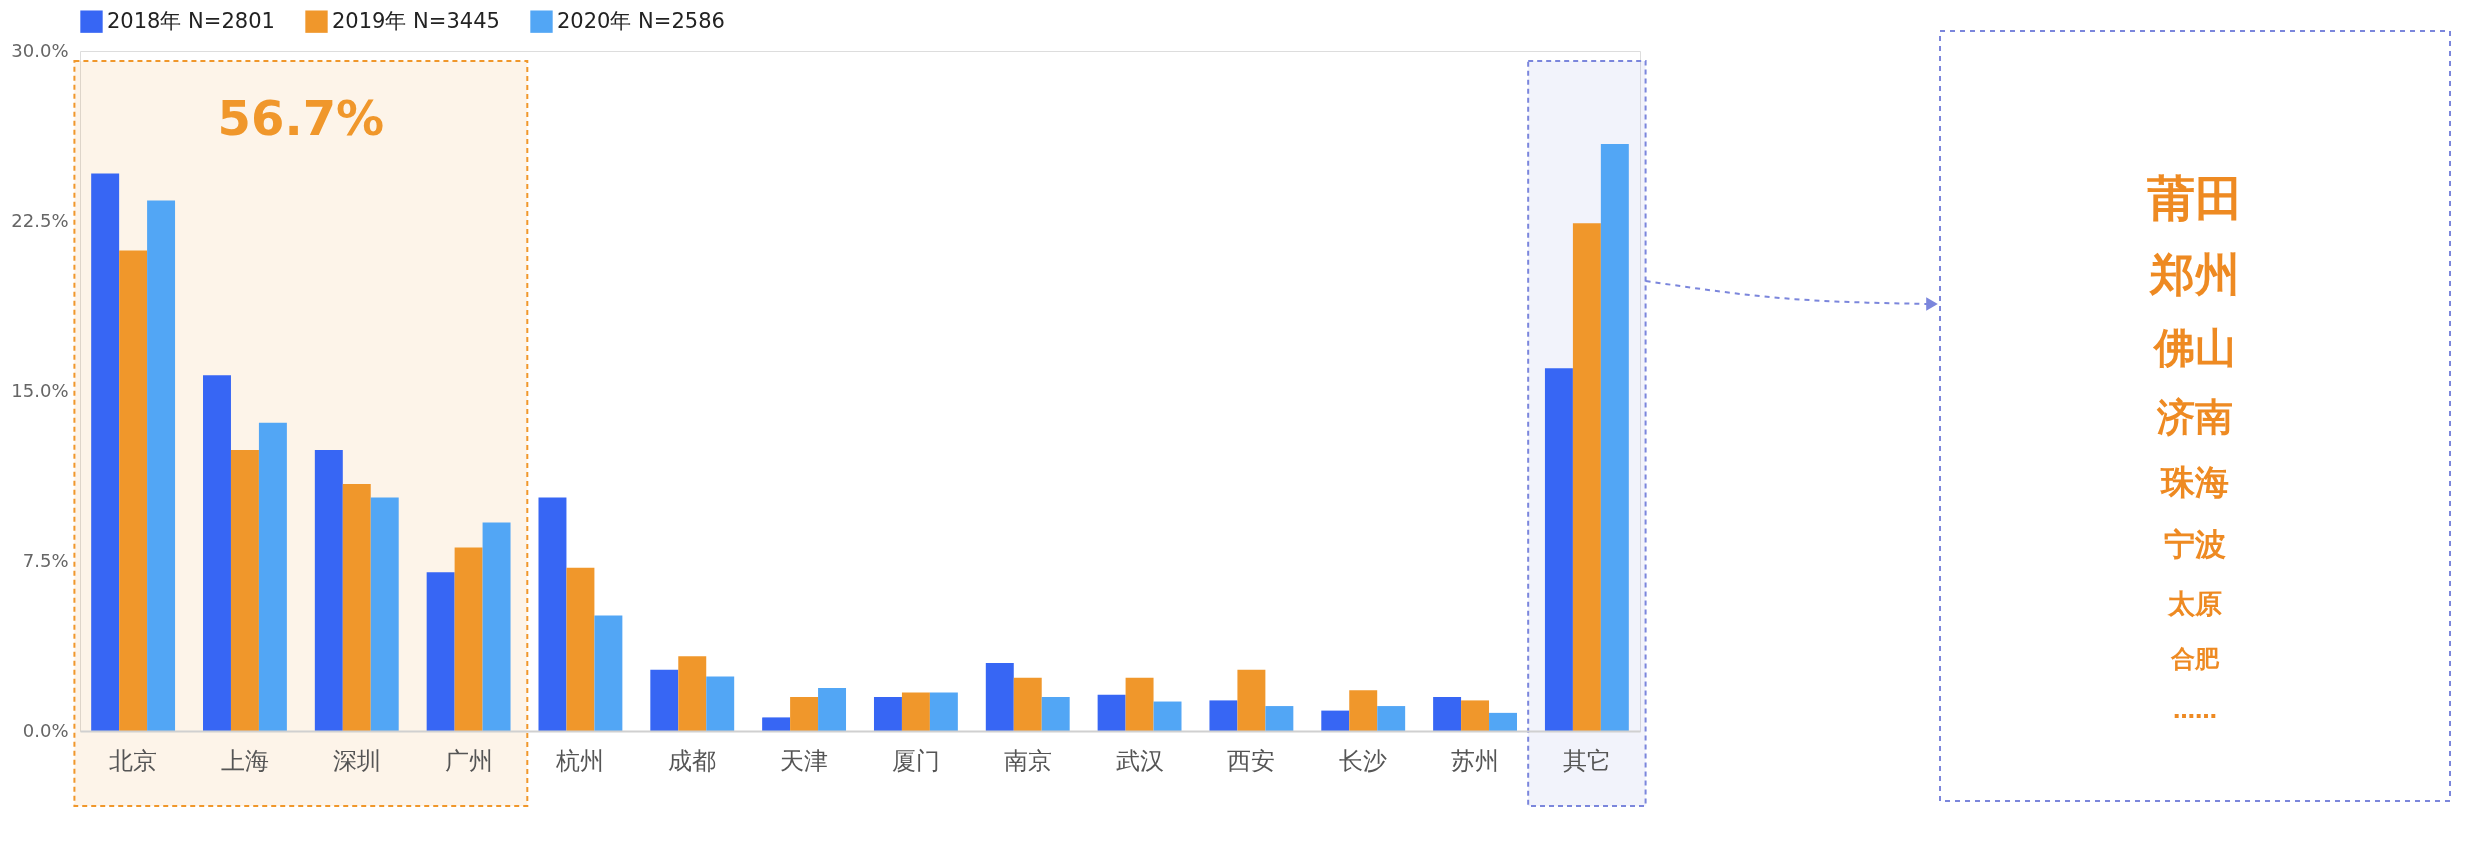 The height and width of the screenshot is (841, 2475). Describe the element at coordinates (2194, 482) in the screenshot. I see `text: 珠海` at that location.